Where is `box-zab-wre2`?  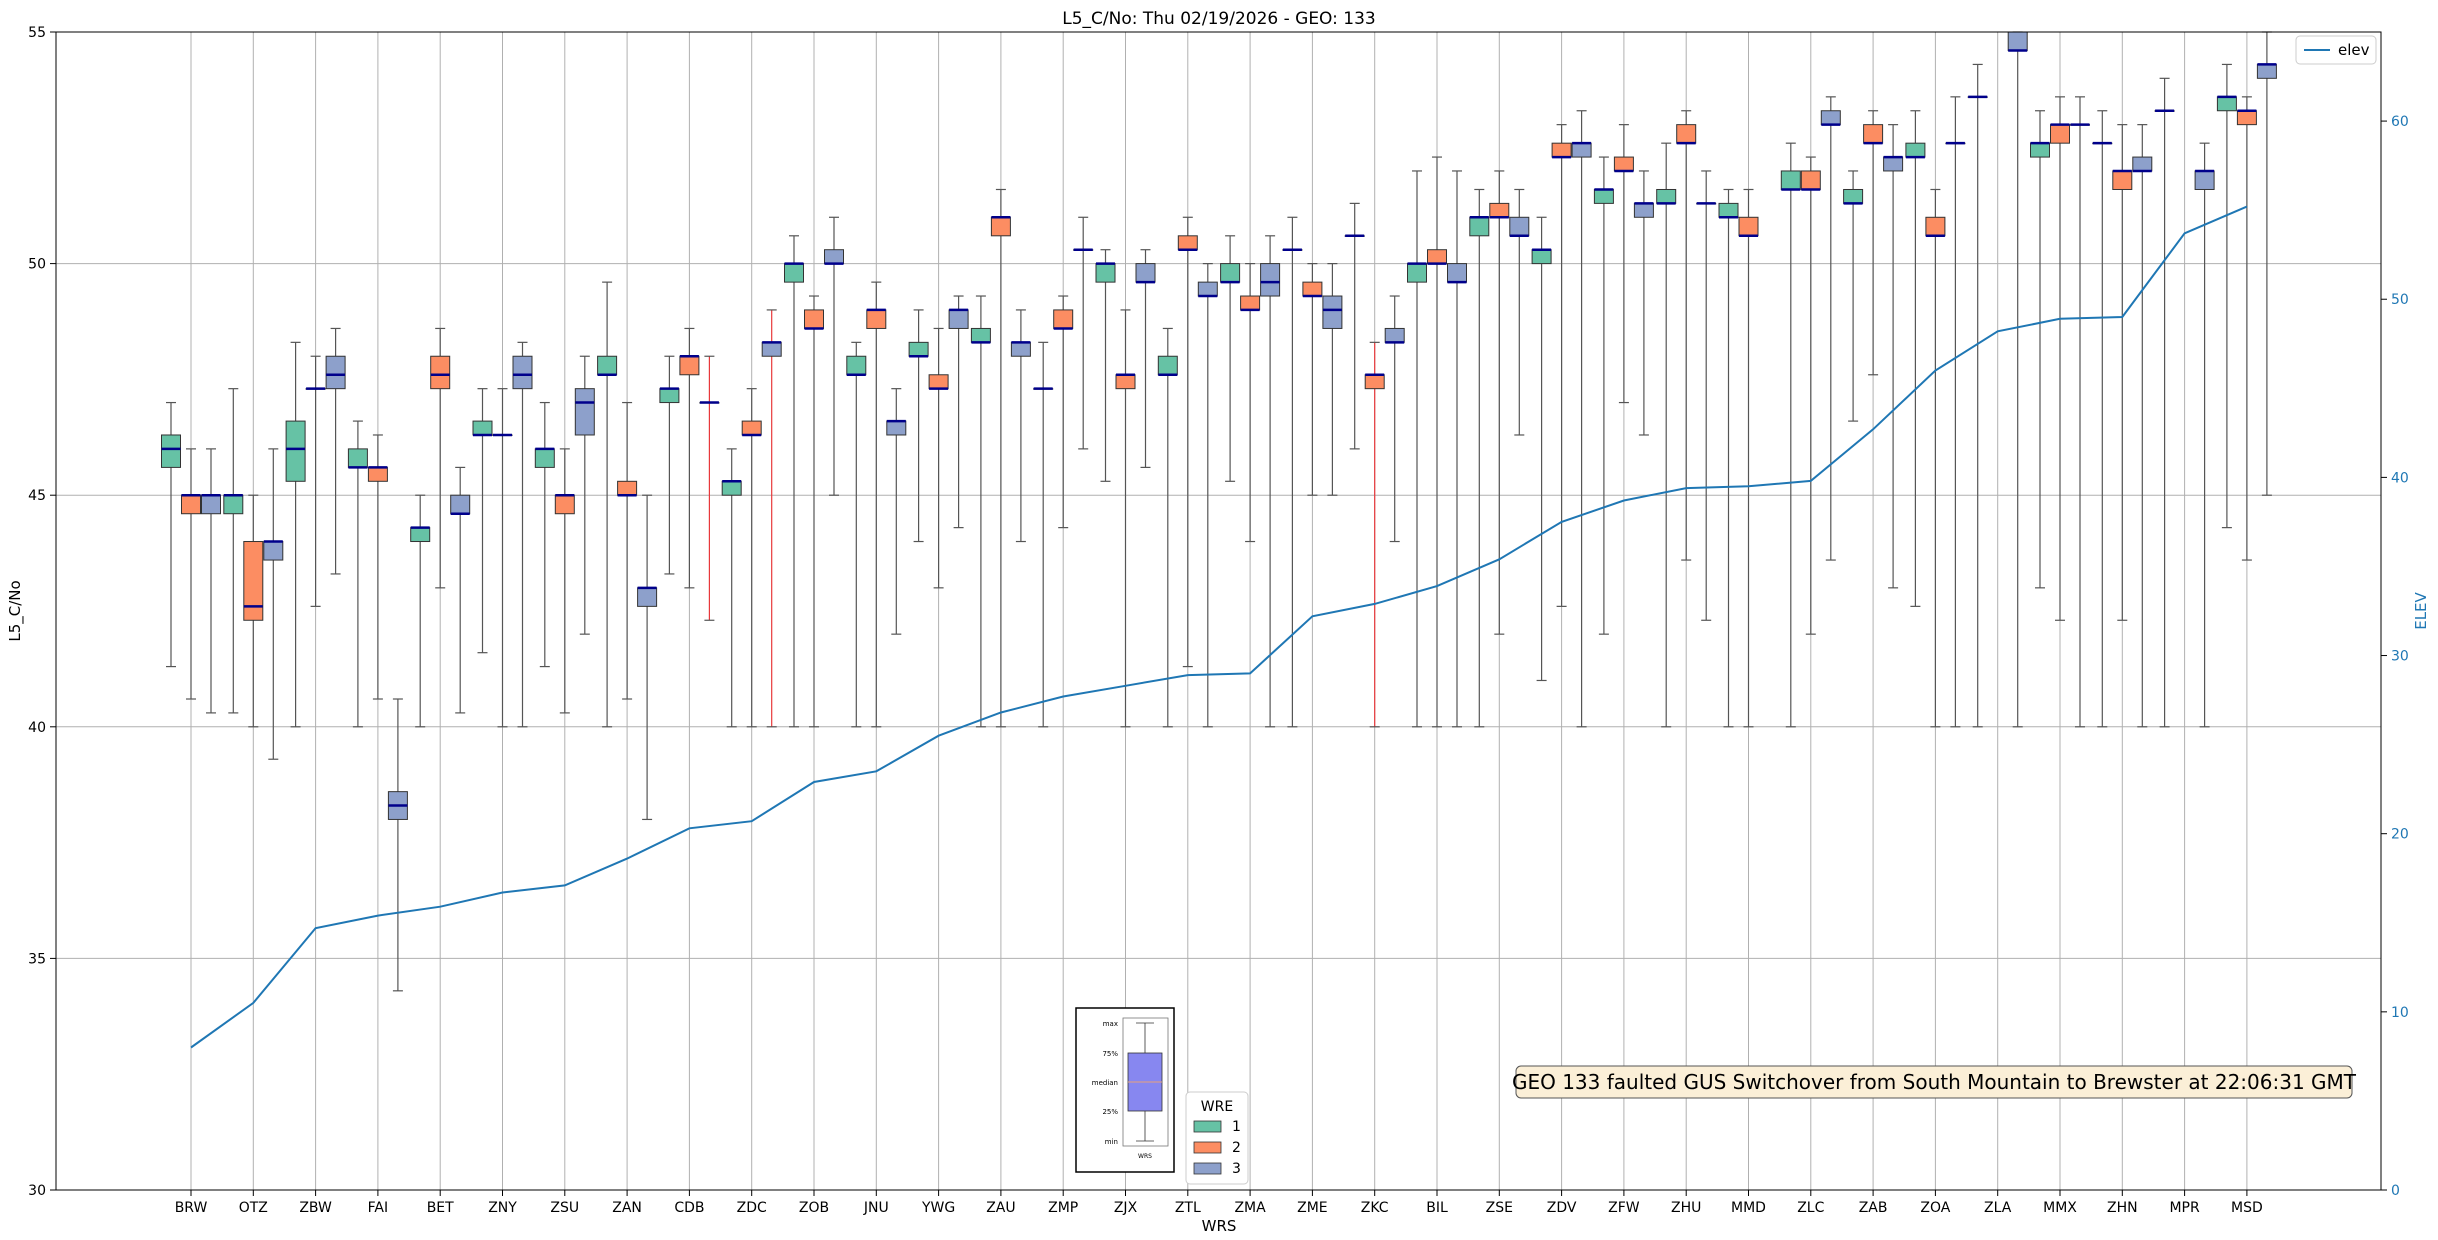 box-zab-wre2 is located at coordinates (1873, 243).